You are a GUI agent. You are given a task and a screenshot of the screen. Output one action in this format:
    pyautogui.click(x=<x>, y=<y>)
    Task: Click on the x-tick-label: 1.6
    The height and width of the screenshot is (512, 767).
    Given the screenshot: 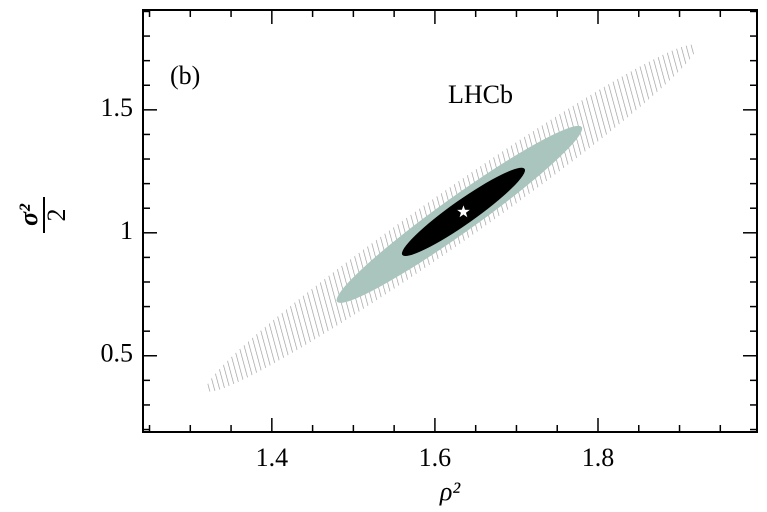 What is the action you would take?
    pyautogui.click(x=435, y=457)
    